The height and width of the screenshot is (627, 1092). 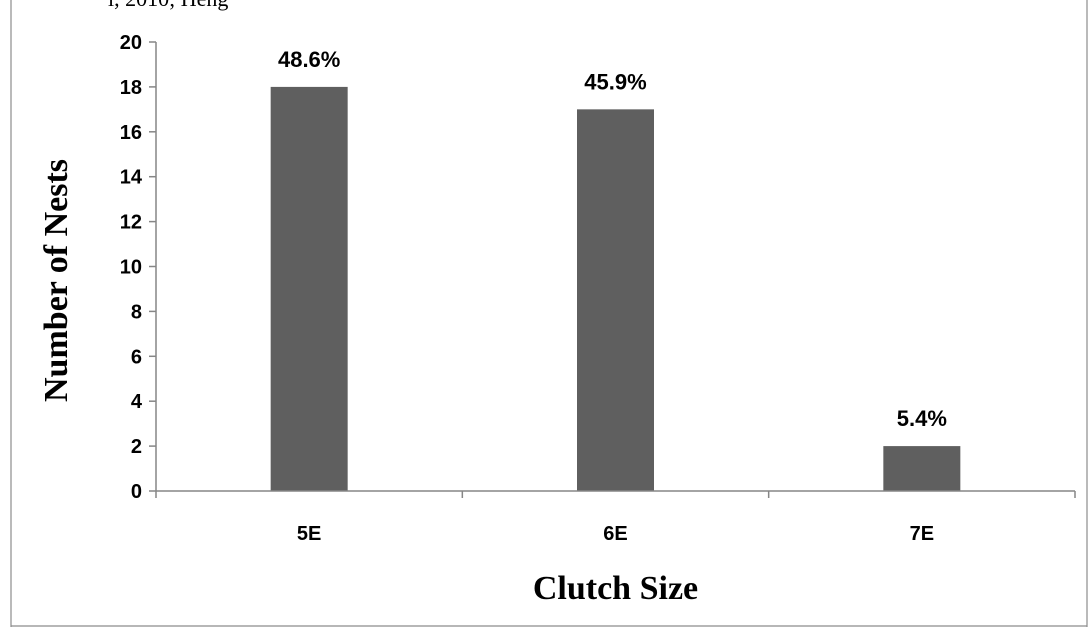 What do you see at coordinates (615, 518) in the screenshot?
I see `x-axis-ticks: 5E 6E 7E` at bounding box center [615, 518].